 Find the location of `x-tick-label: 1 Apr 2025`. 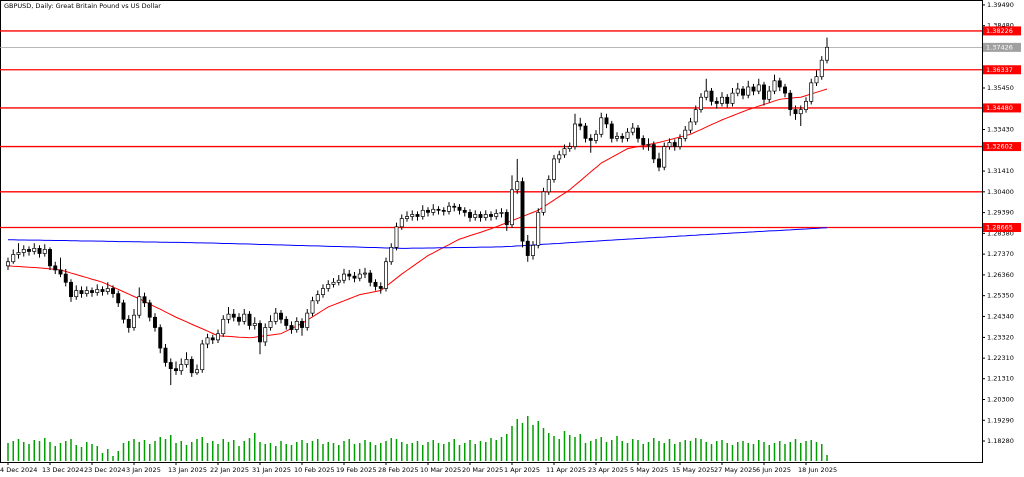

x-tick-label: 1 Apr 2025 is located at coordinates (522, 470).